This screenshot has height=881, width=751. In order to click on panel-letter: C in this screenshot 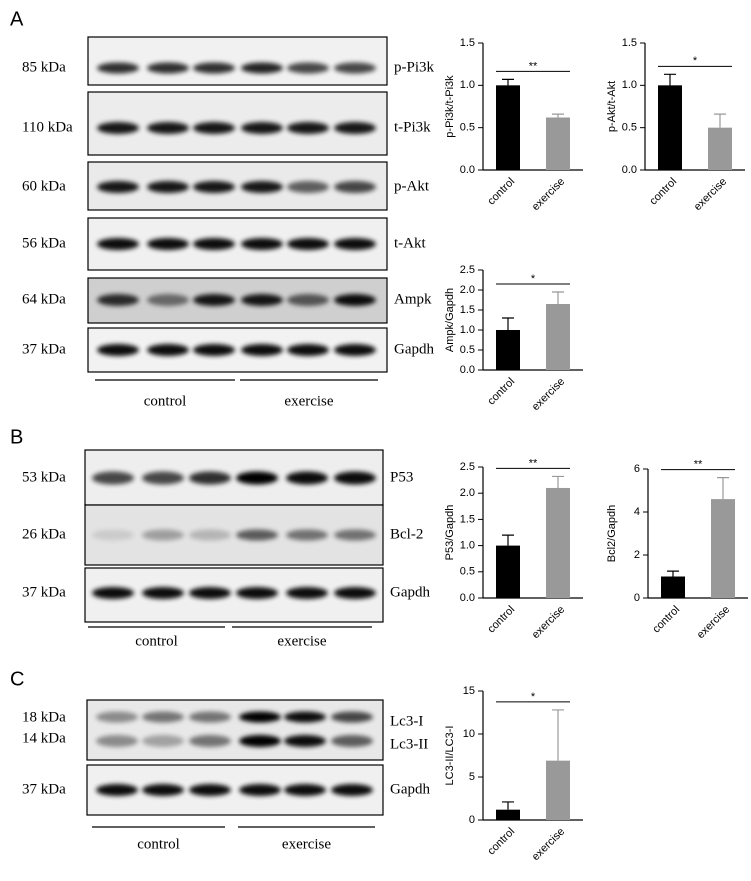, I will do `click(17, 679)`.